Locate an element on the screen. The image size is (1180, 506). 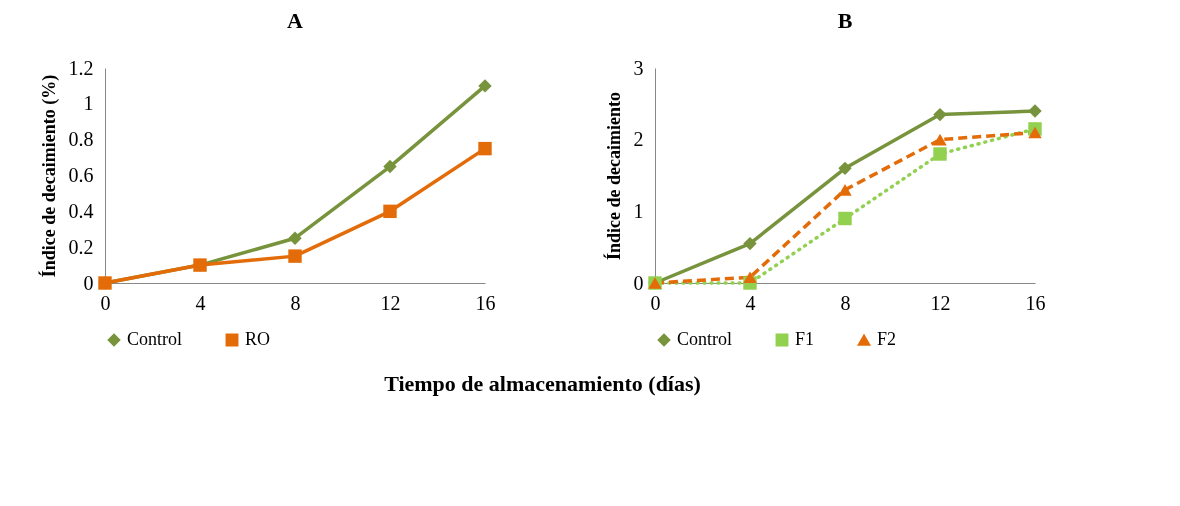
legend-label: F2 is located at coordinates (887, 339).